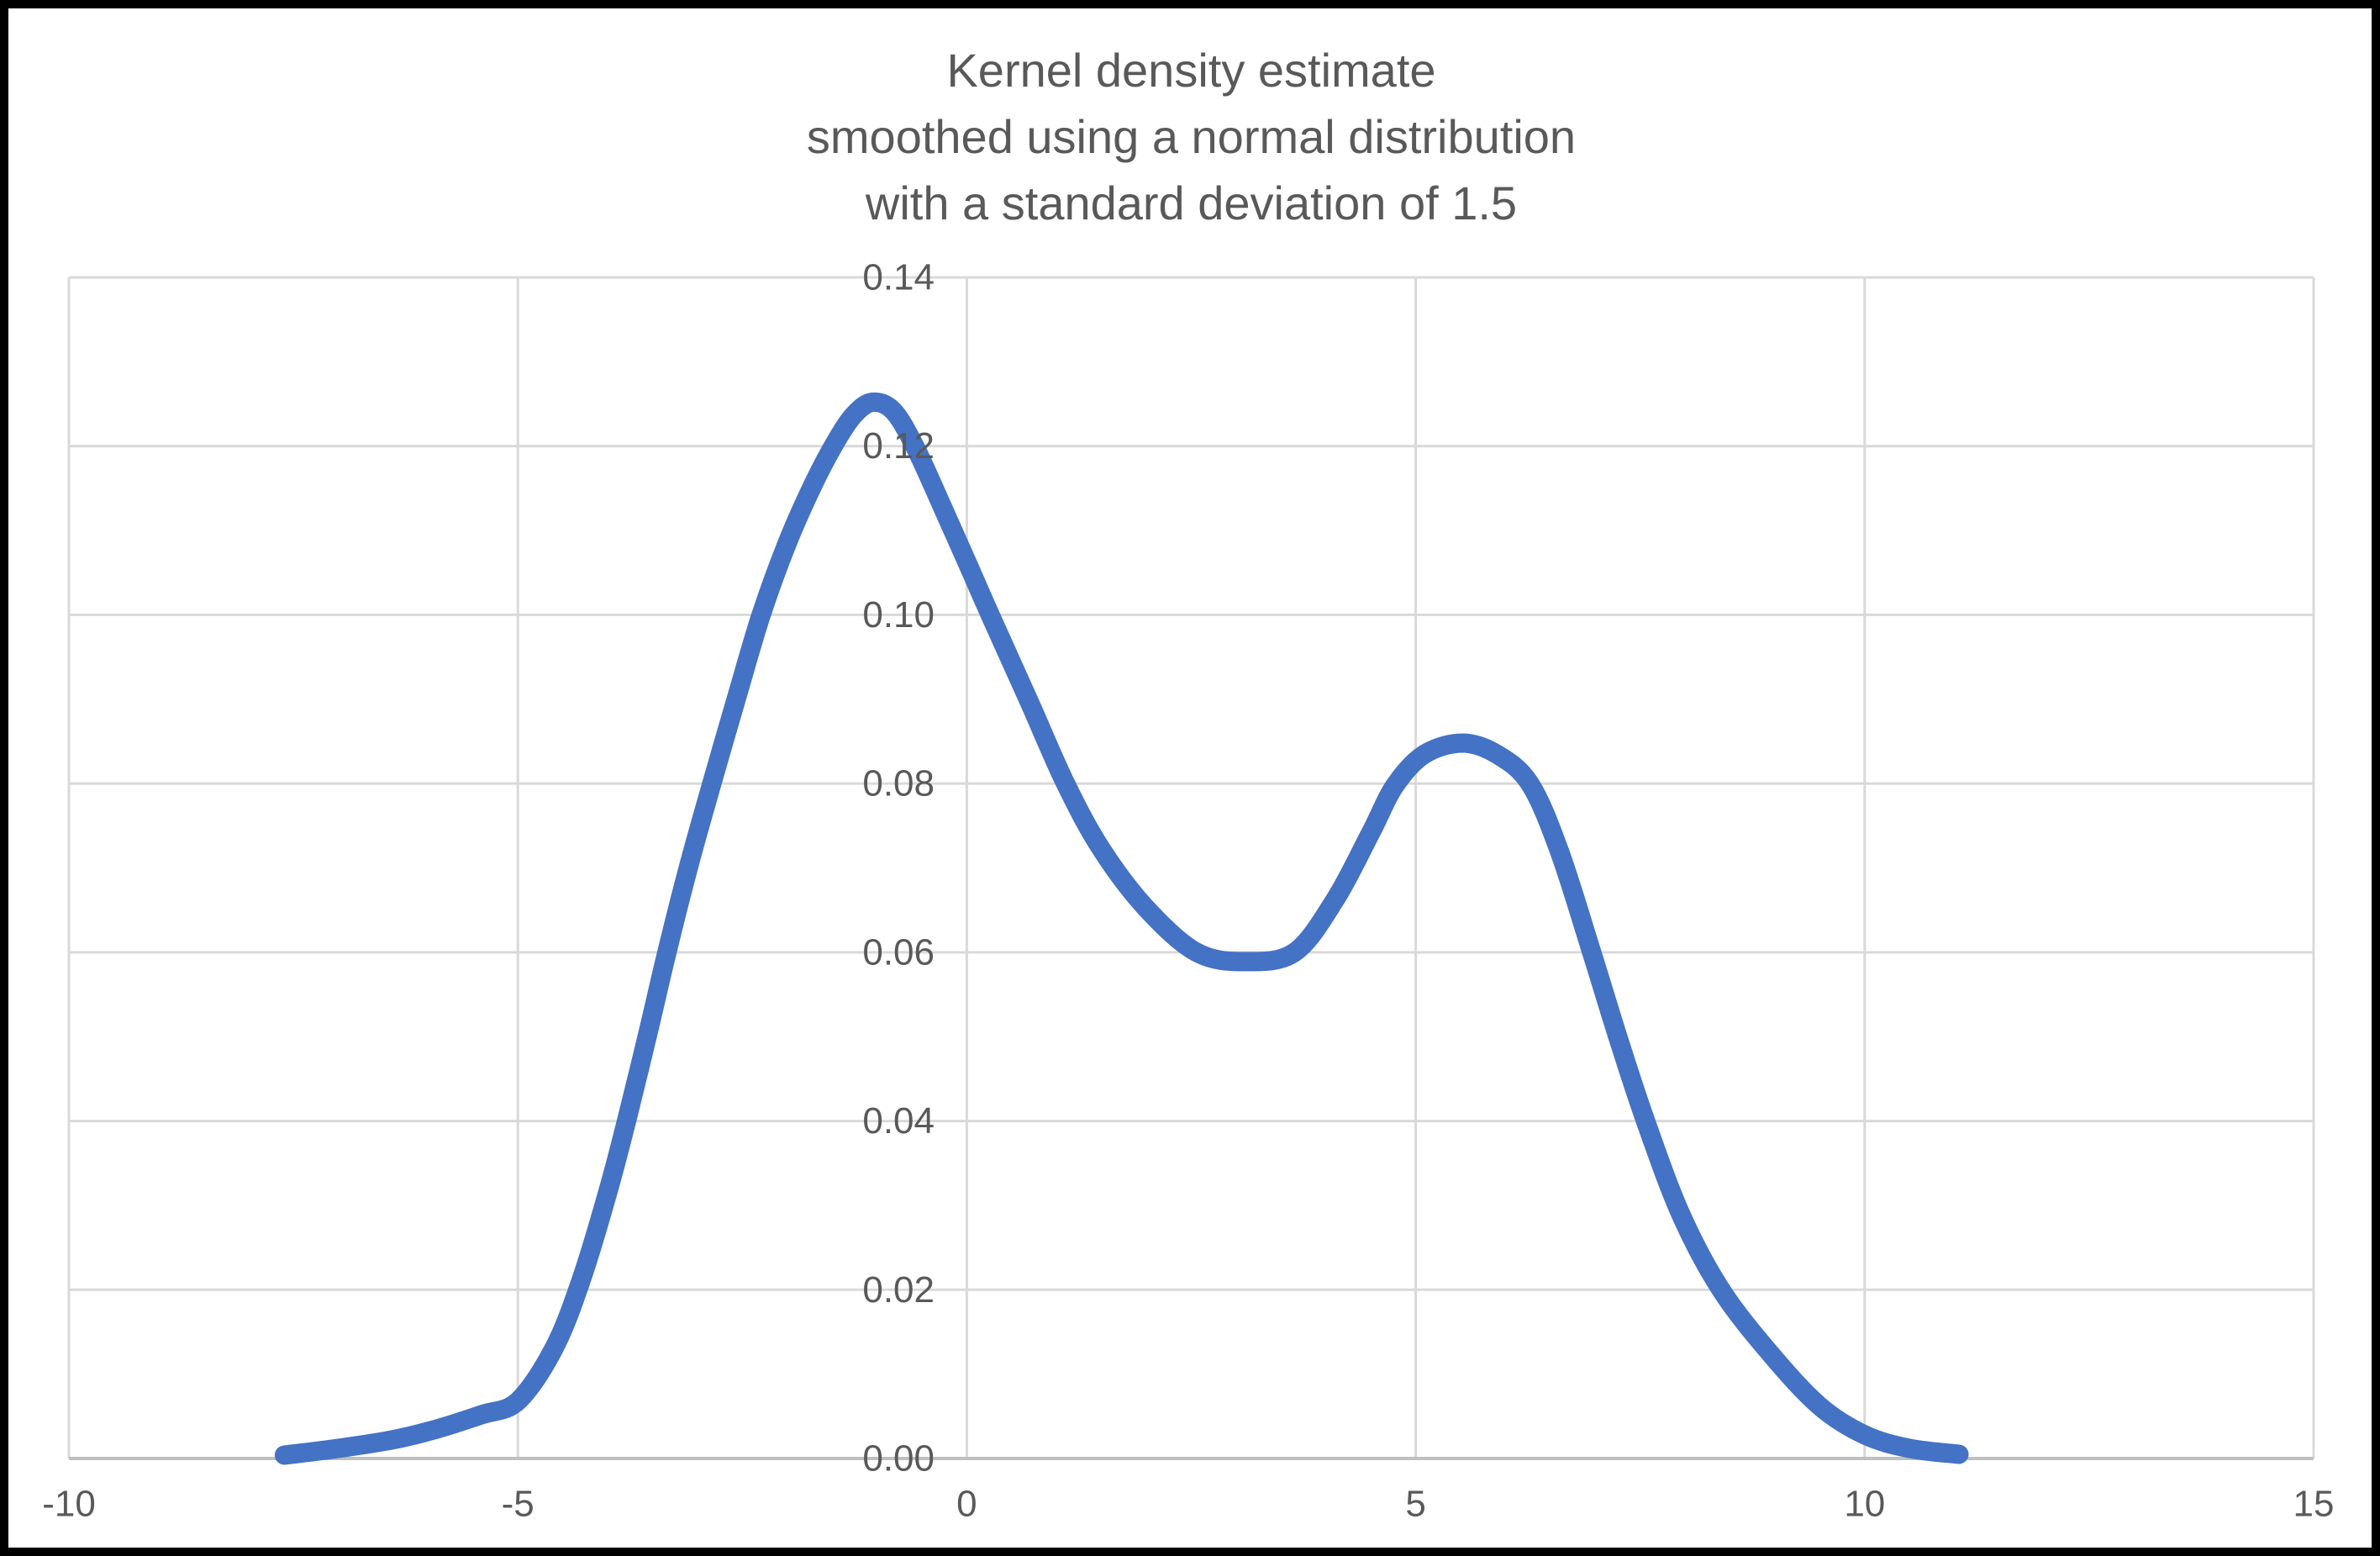 This screenshot has width=2380, height=1556. I want to click on x-tick-label: 15, so click(2314, 1504).